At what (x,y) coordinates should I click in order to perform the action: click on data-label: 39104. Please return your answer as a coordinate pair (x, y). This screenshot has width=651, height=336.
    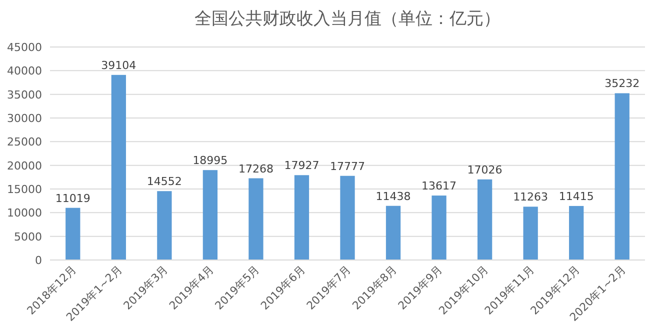
    Looking at the image, I should click on (118, 65).